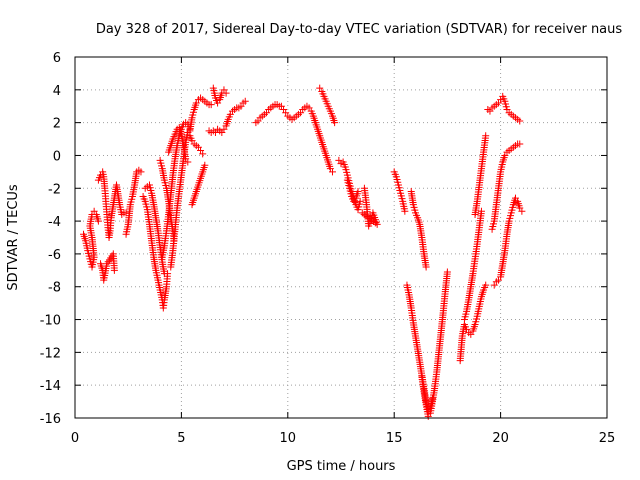  What do you see at coordinates (216, 130) in the screenshot?
I see `series-s14` at bounding box center [216, 130].